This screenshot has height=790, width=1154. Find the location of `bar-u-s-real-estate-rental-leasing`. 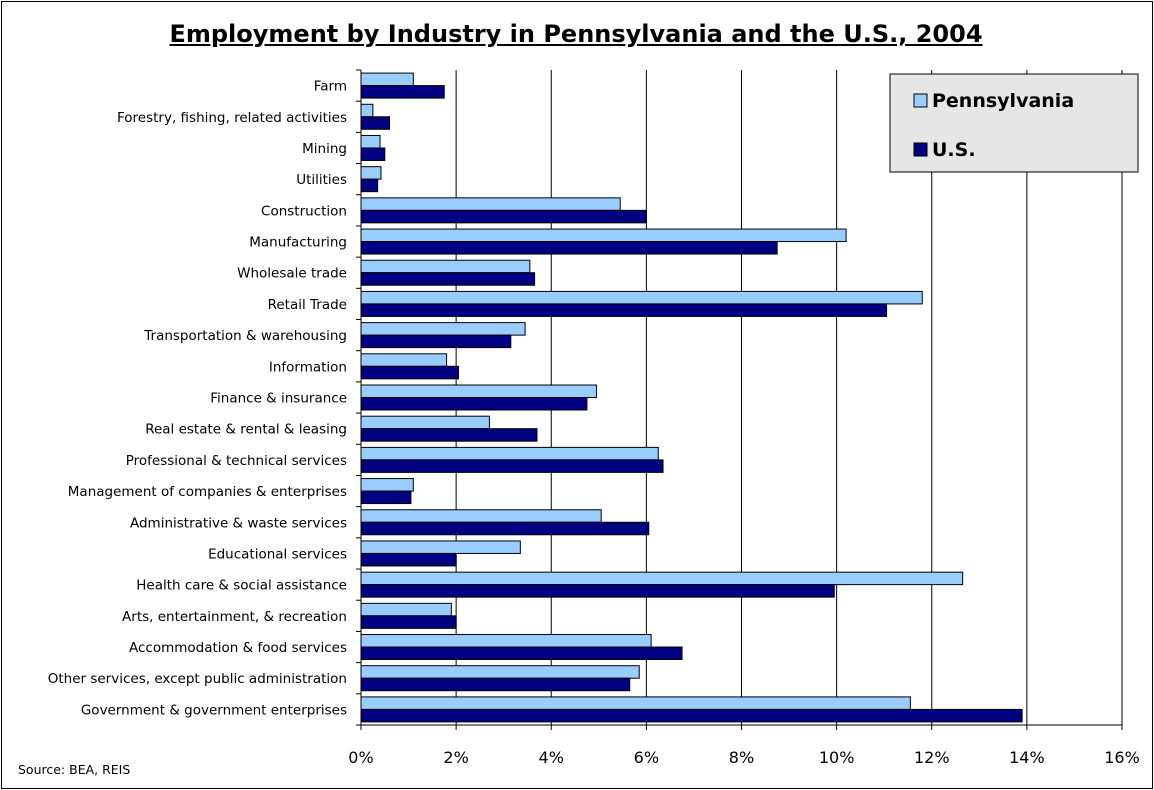

bar-u-s-real-estate-rental-leasing is located at coordinates (449, 435).